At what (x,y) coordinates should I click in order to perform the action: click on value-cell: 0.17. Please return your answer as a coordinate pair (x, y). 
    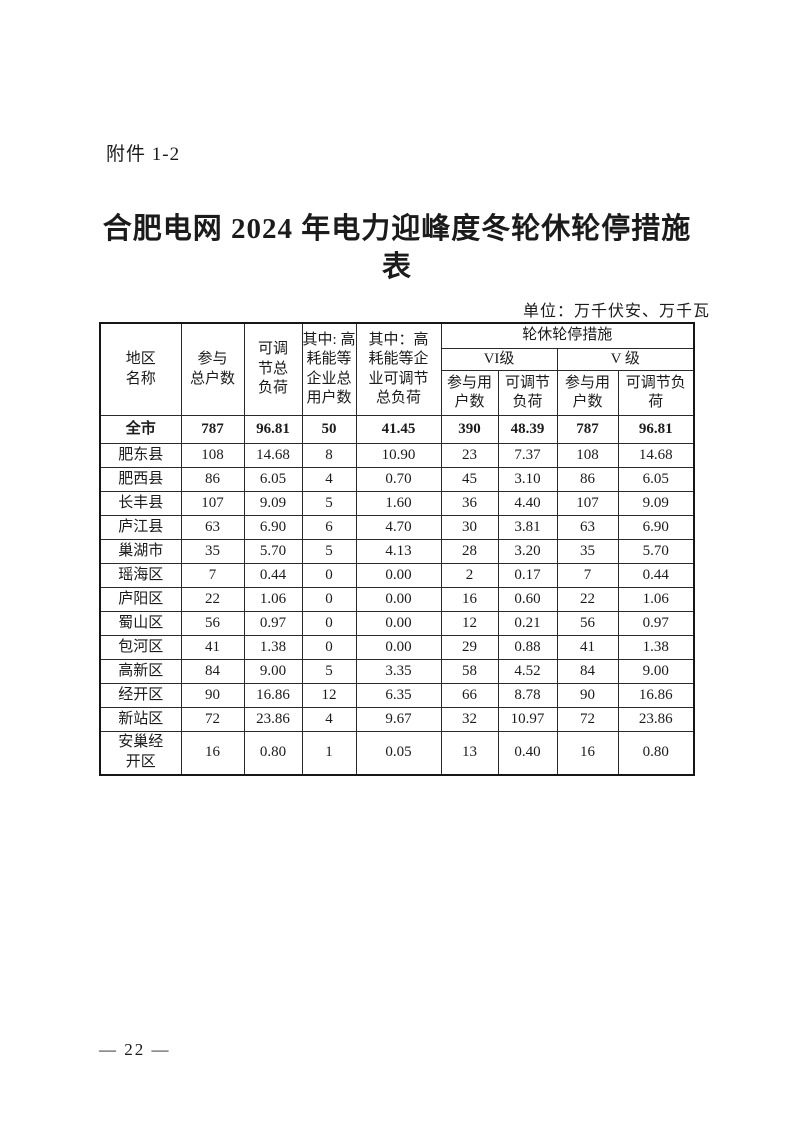
    Looking at the image, I should click on (527, 575).